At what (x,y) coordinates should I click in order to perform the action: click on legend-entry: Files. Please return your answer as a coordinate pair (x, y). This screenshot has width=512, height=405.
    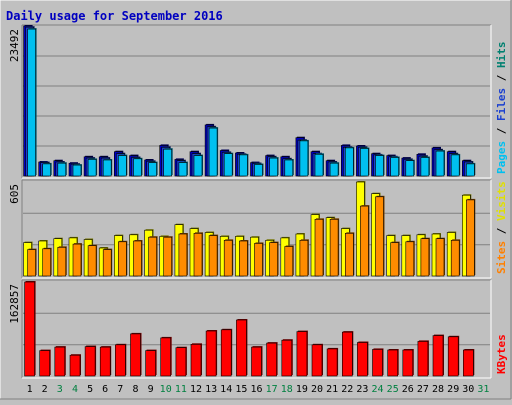
    Looking at the image, I should click on (501, 104).